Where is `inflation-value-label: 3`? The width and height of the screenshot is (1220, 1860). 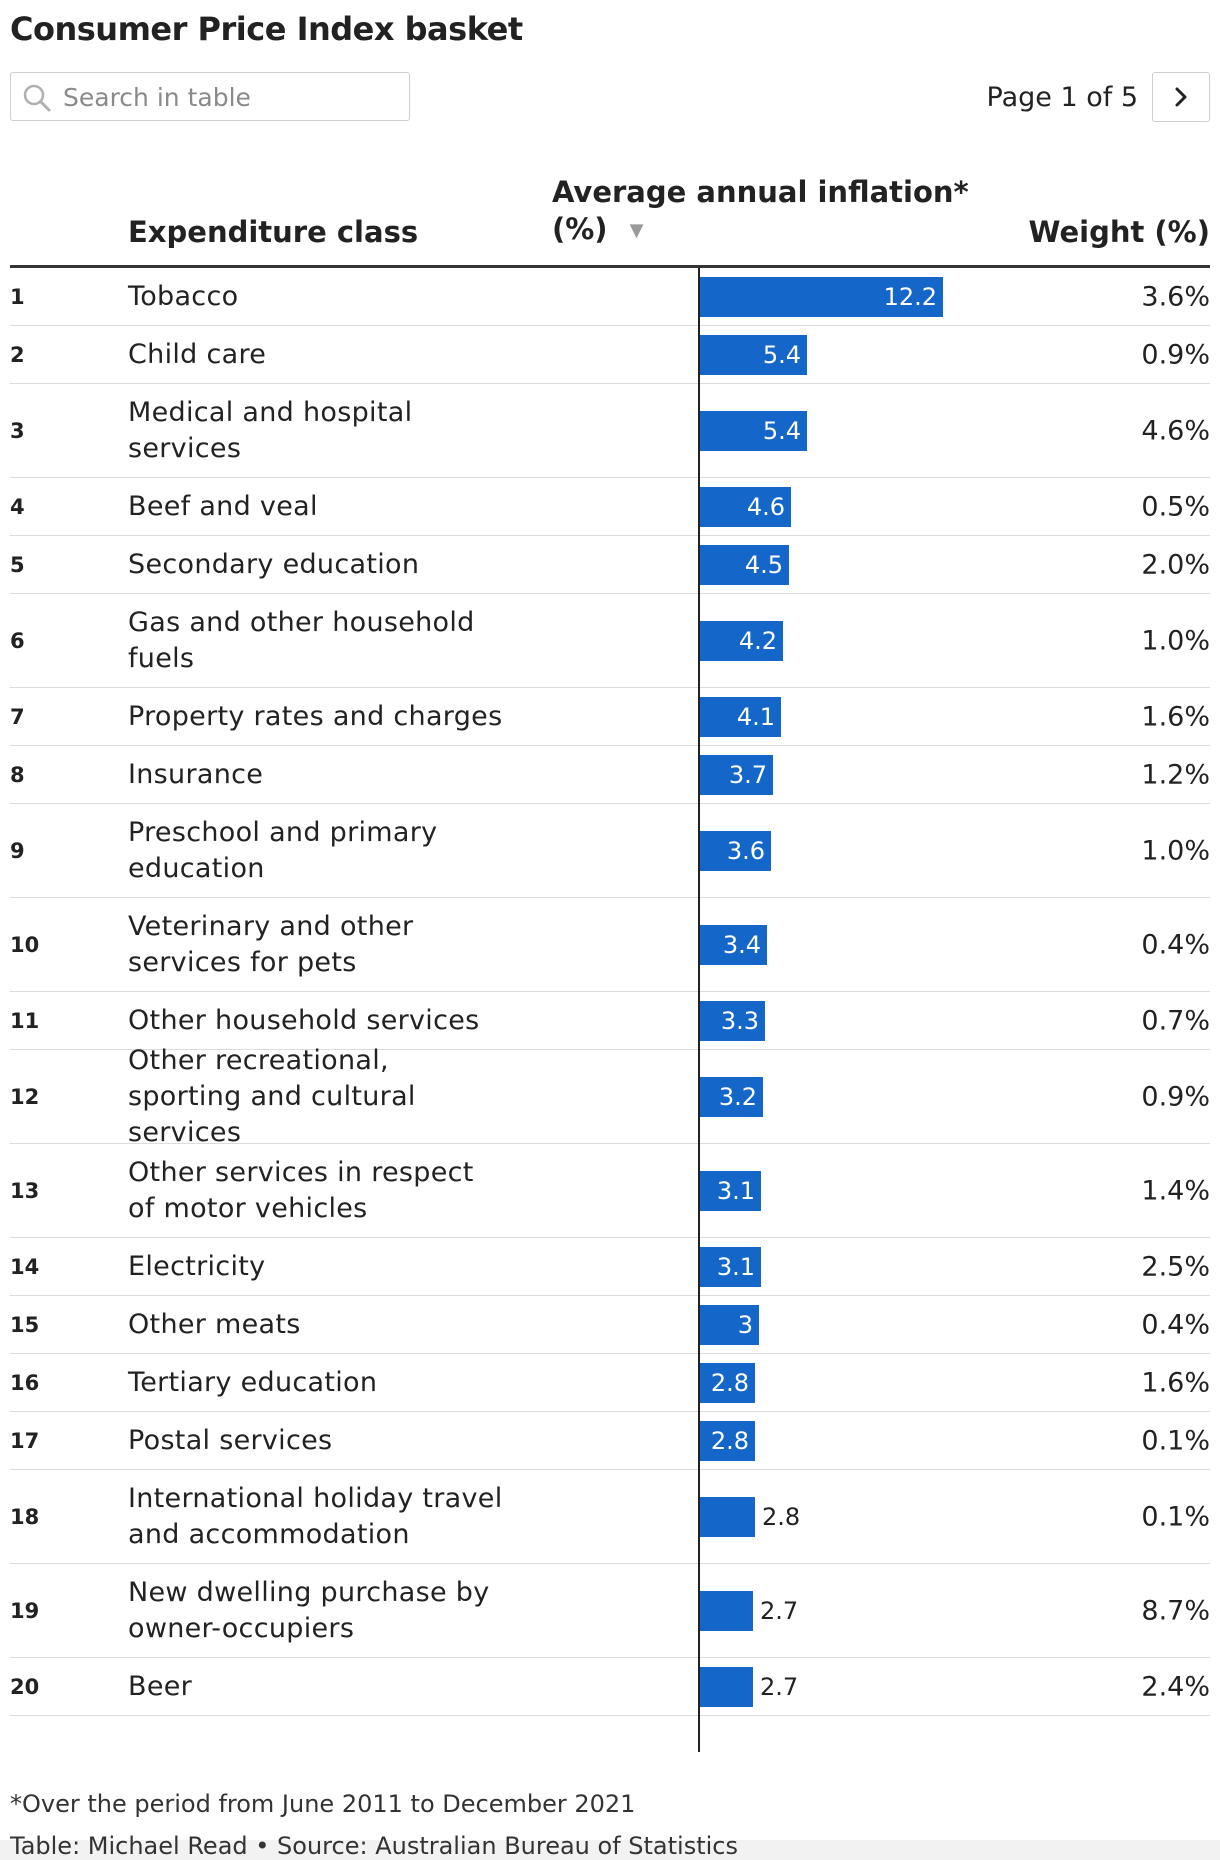 inflation-value-label: 3 is located at coordinates (745, 1324).